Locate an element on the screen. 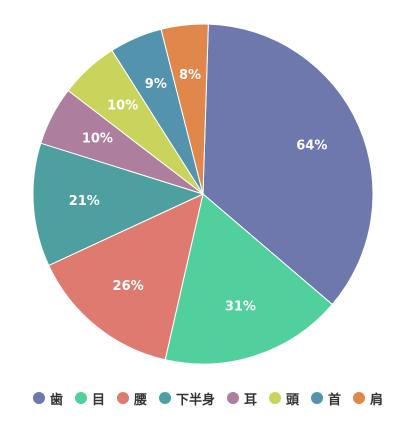 This screenshot has width=416, height=424. legend-label: 下半身 is located at coordinates (195, 400).